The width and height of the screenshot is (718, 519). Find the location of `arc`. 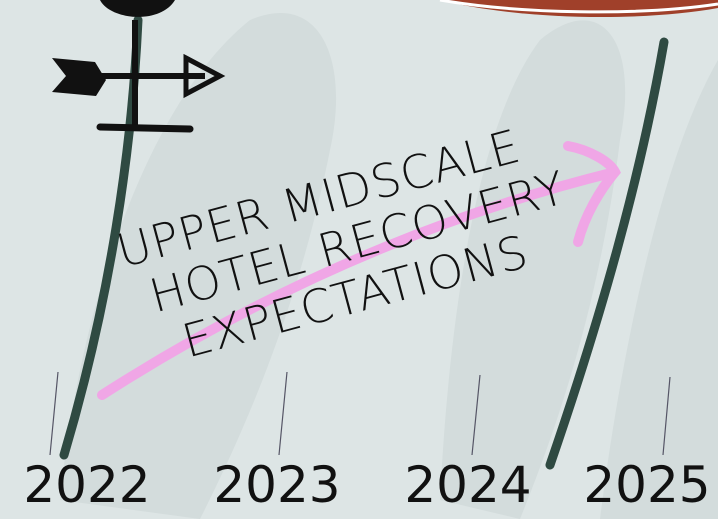

arc is located at coordinates (579, 9).